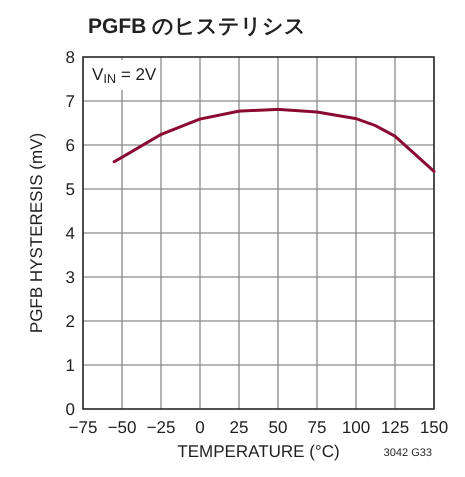  I want to click on y-tick-label: 5, so click(70, 189).